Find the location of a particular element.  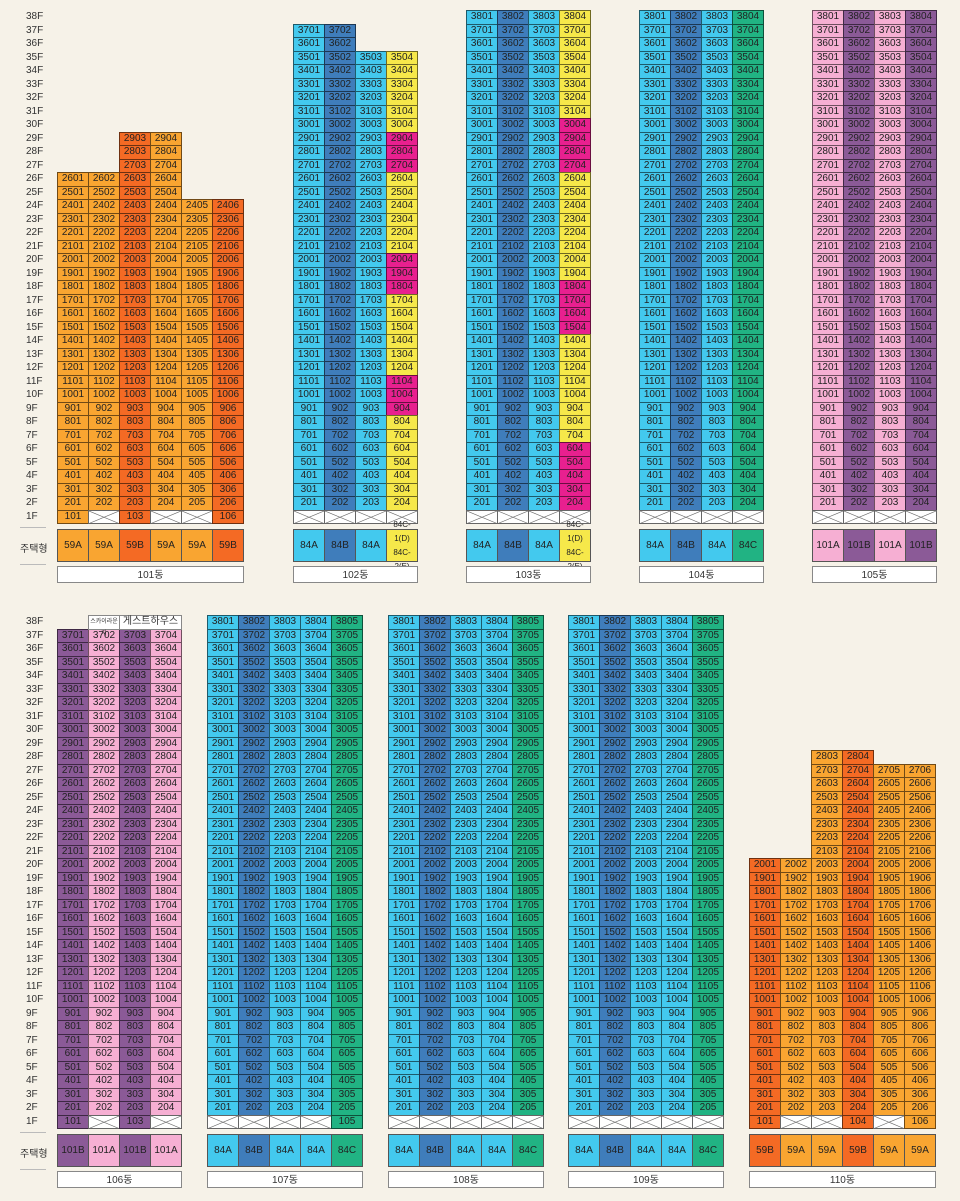

unit-cell: 1006 is located at coordinates (920, 1000).